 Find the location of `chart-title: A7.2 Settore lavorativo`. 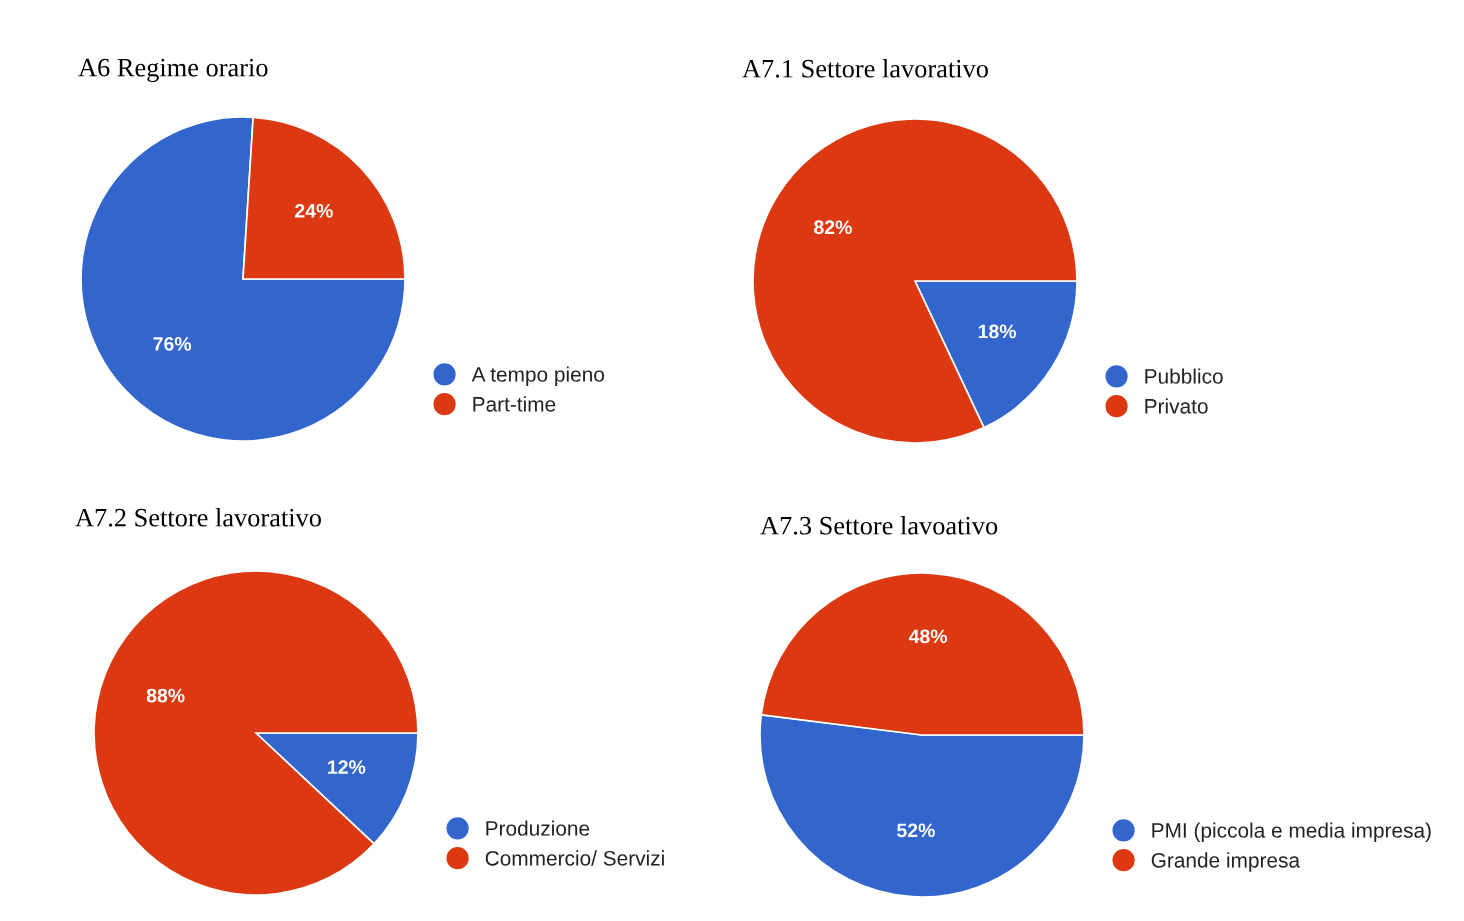

chart-title: A7.2 Settore lavorativo is located at coordinates (198, 517).